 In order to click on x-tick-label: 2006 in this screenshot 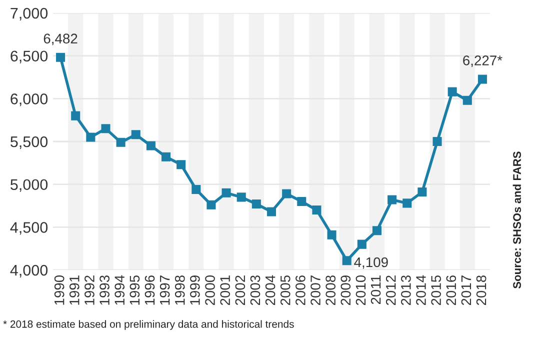, I will do `click(301, 290)`.